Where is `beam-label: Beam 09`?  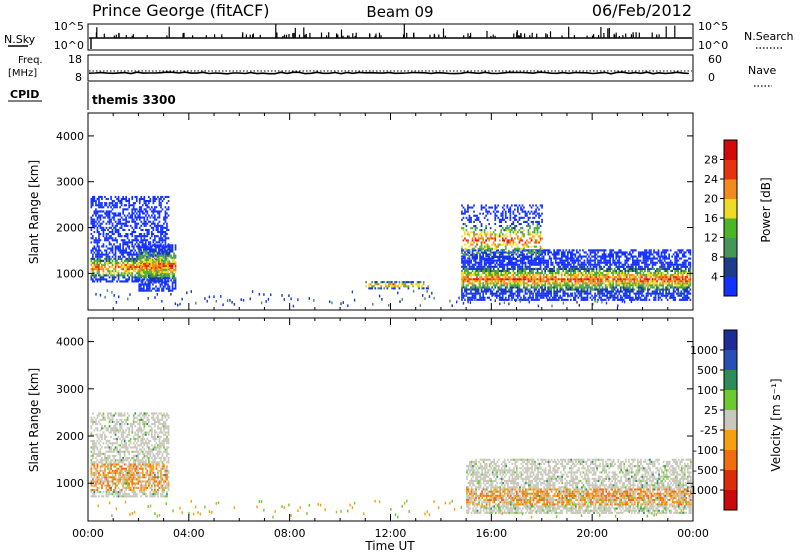 beam-label: Beam 09 is located at coordinates (399, 12).